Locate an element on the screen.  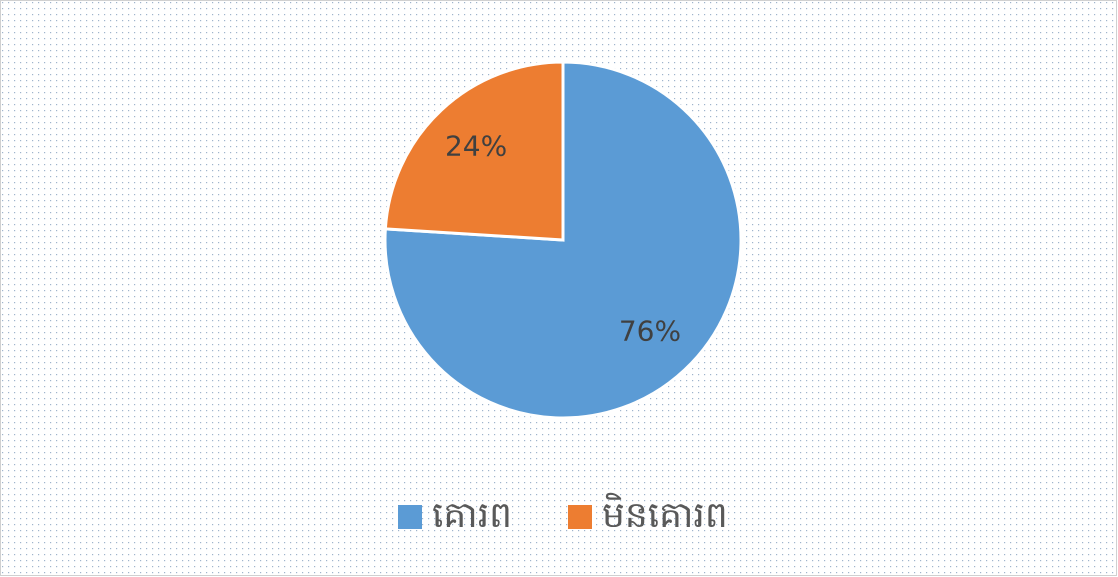
legend-label: គោរព is located at coordinates (472, 515).